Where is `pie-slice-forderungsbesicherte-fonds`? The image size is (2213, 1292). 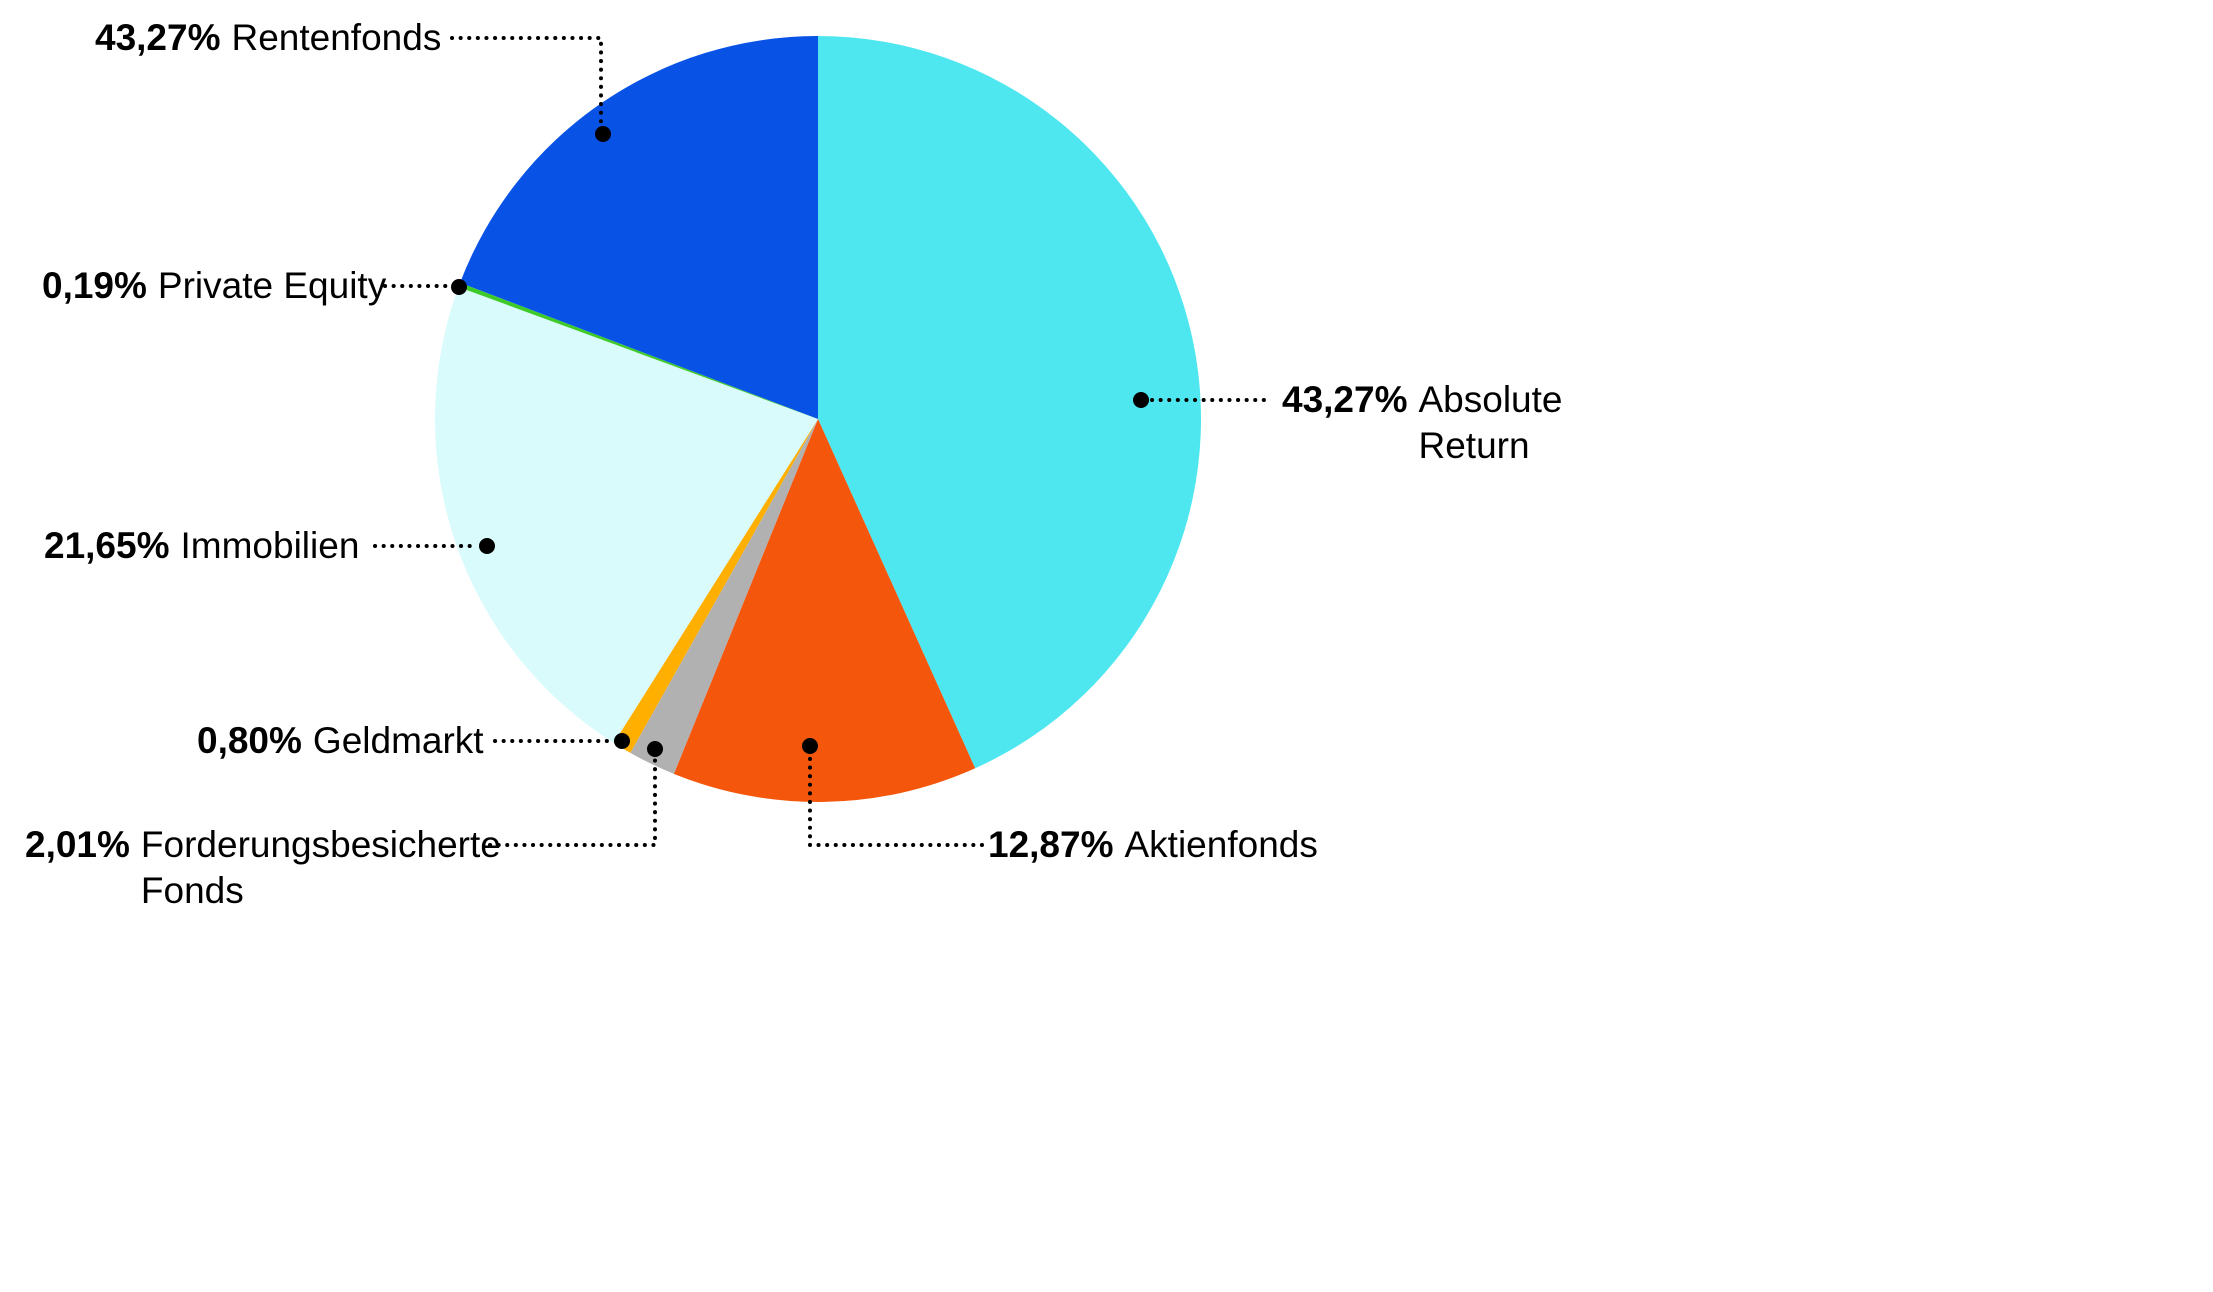
pie-slice-forderungsbesicherte-fonds is located at coordinates (724, 596).